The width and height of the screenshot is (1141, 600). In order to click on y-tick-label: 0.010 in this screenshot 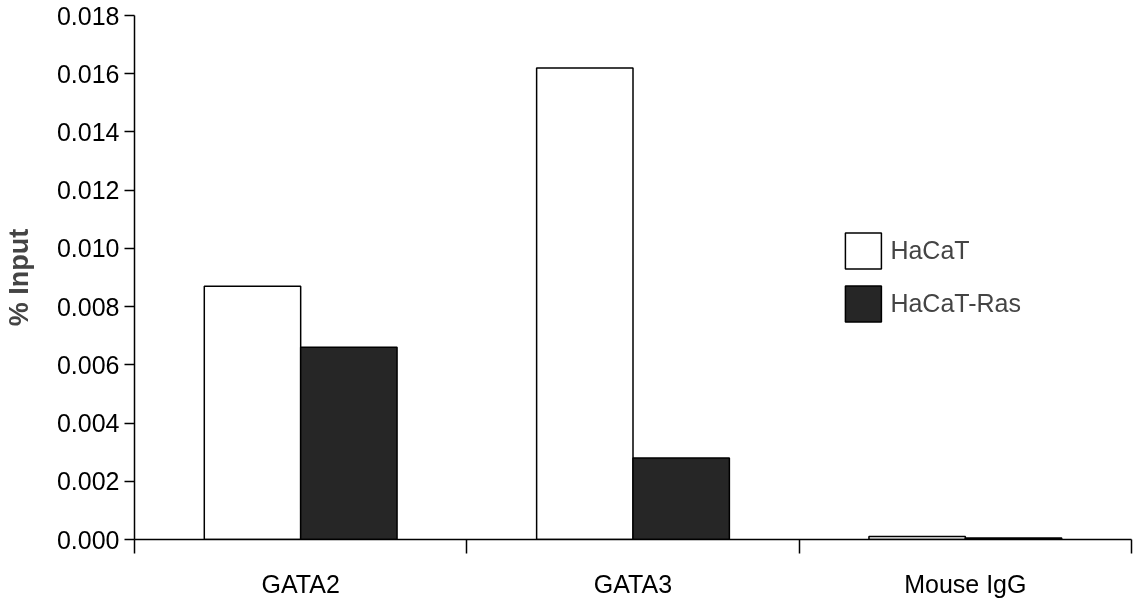, I will do `click(88, 248)`.